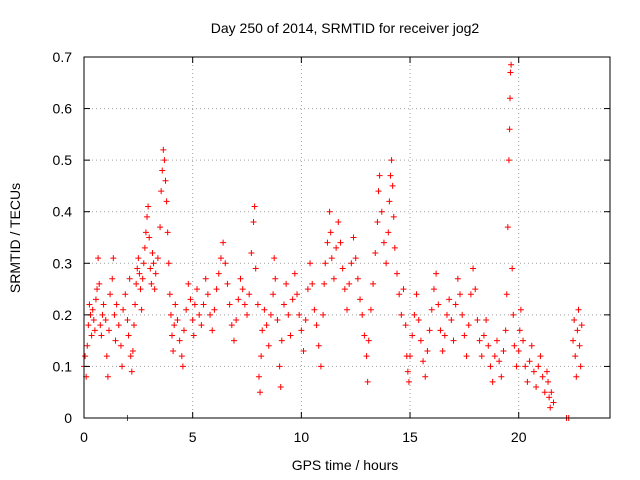  What do you see at coordinates (63, 212) in the screenshot?
I see `y-tick-label: 0.4` at bounding box center [63, 212].